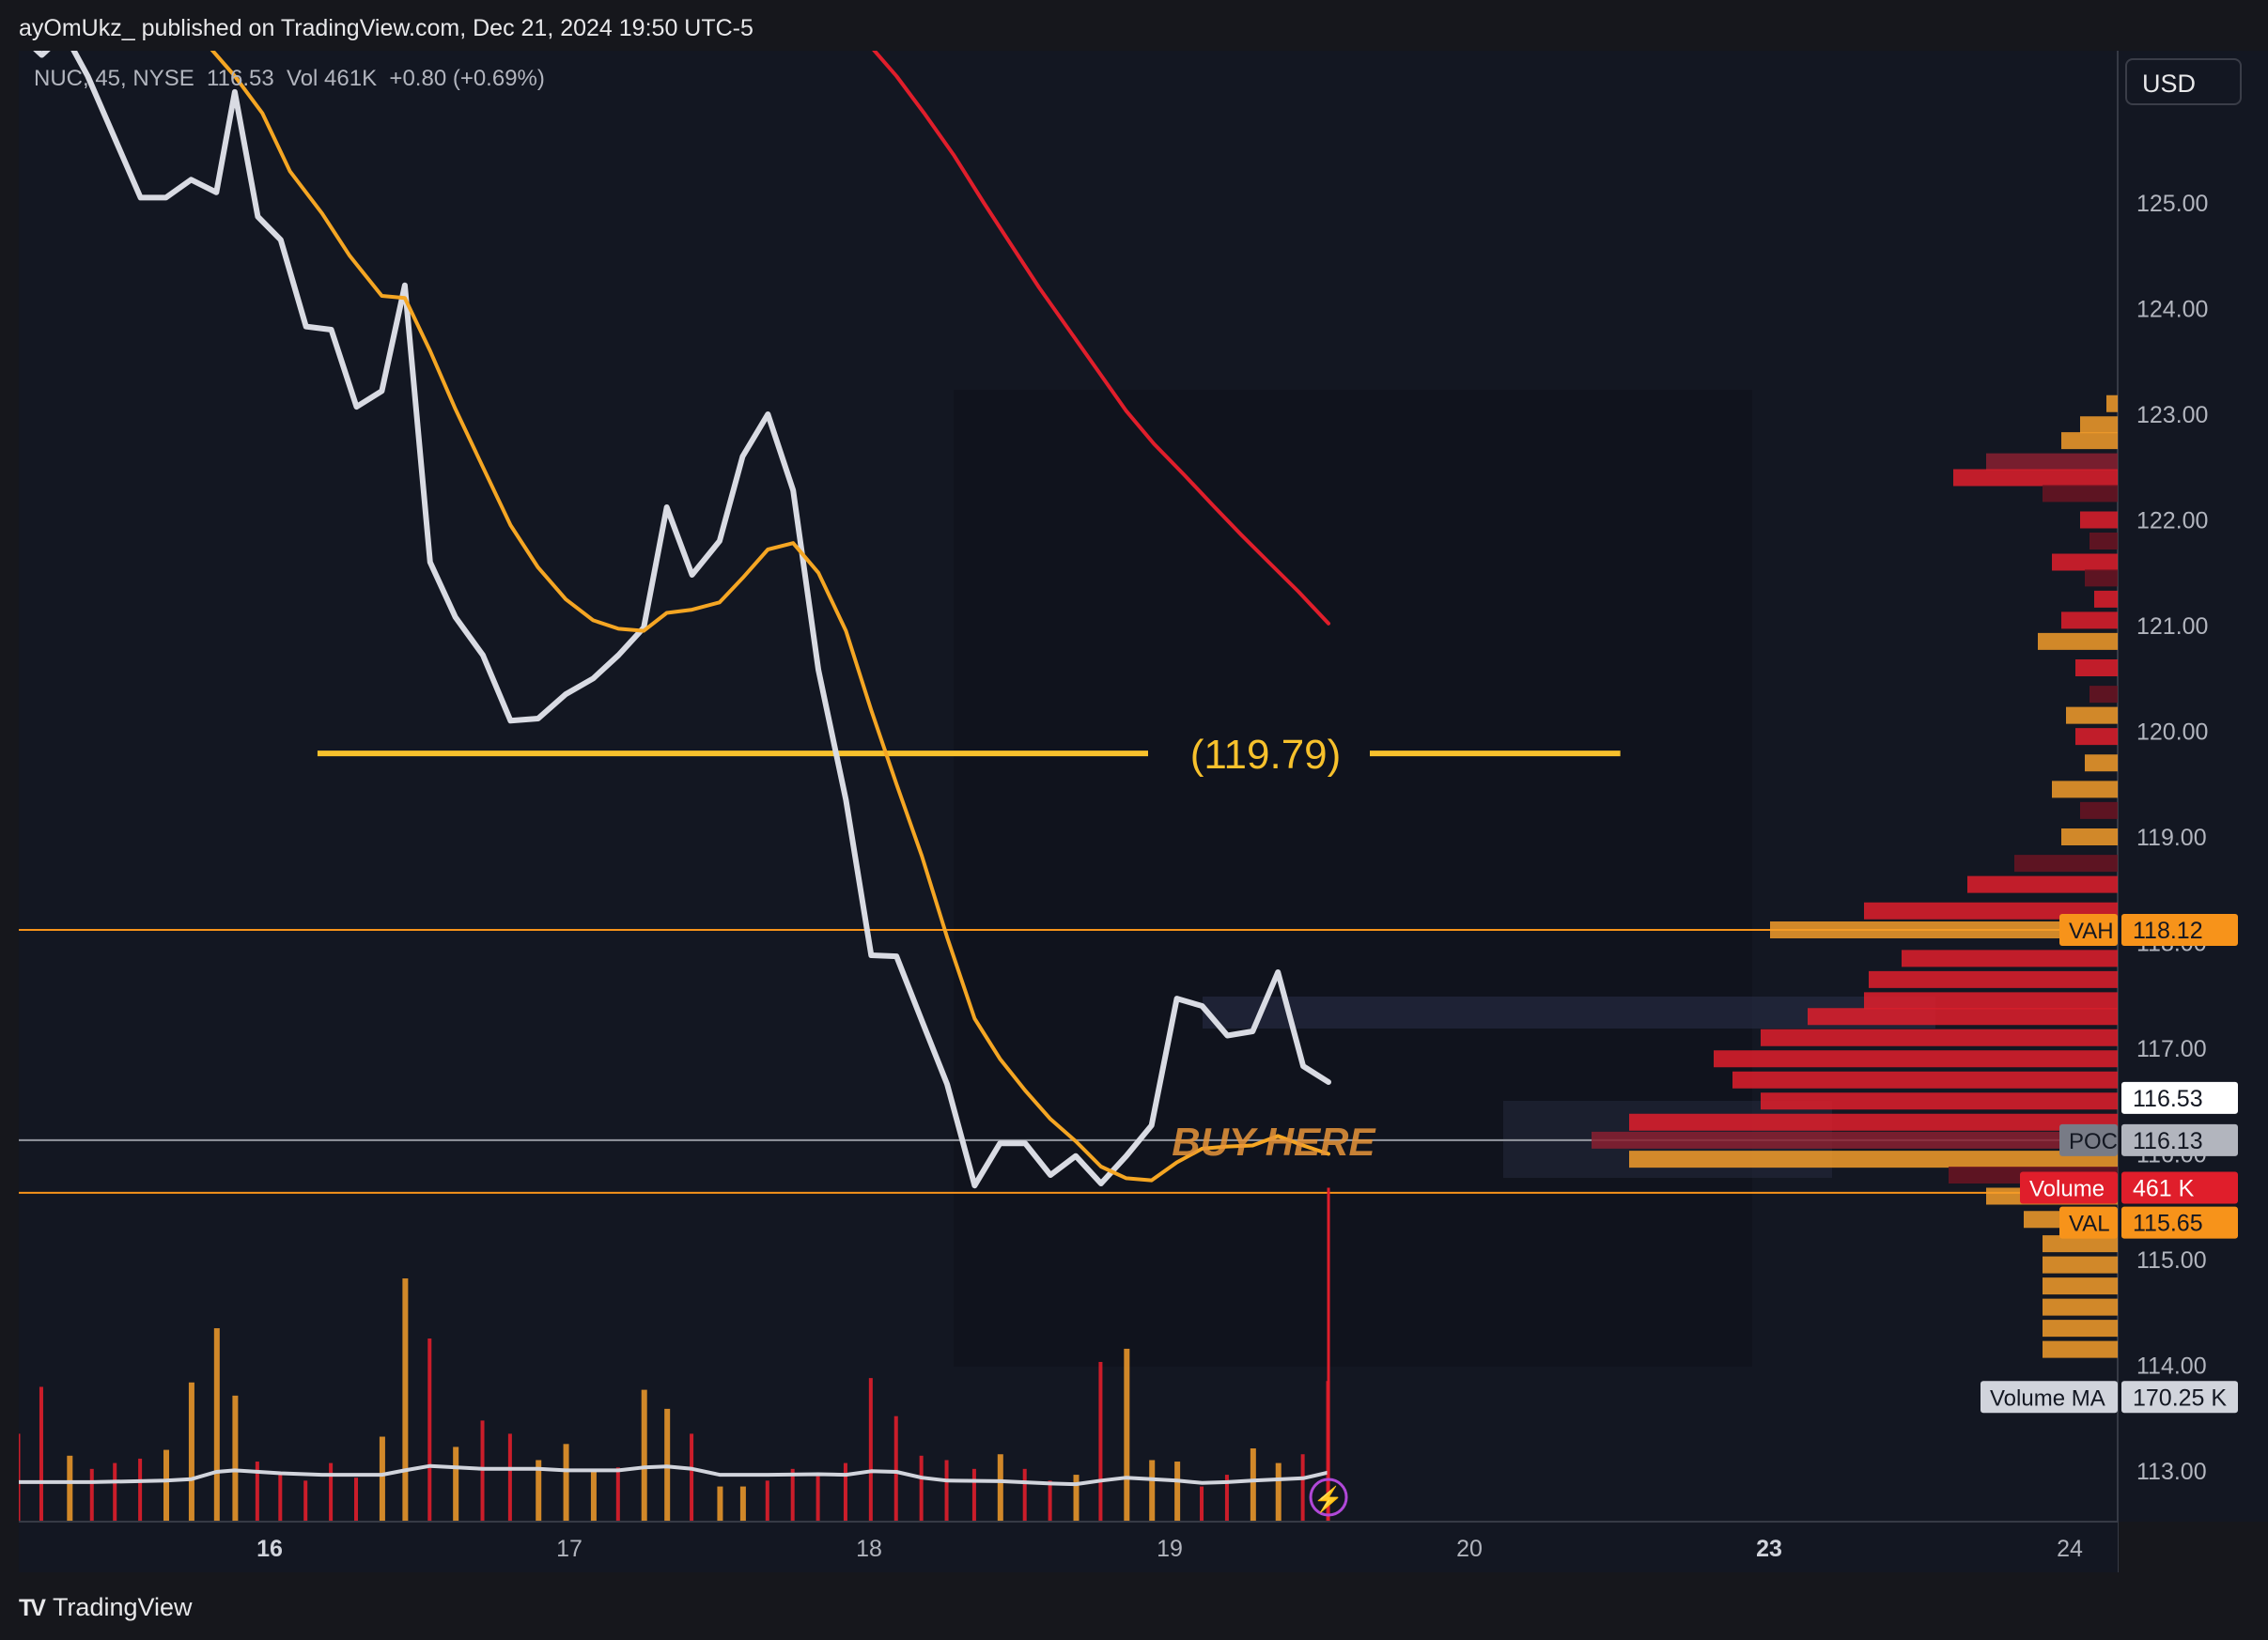  What do you see at coordinates (2168, 1141) in the screenshot?
I see `price-tag-value-2: 116.13` at bounding box center [2168, 1141].